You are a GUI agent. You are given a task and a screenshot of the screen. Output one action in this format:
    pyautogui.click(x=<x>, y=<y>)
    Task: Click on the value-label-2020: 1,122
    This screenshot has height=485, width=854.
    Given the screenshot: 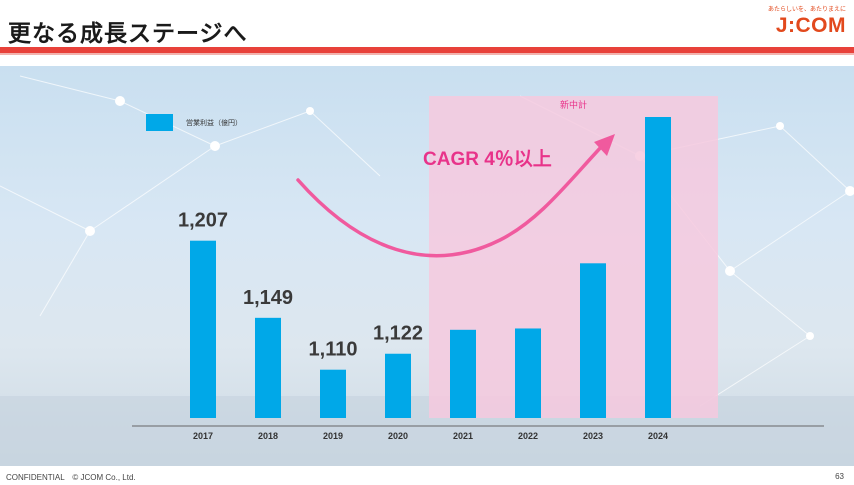 What is the action you would take?
    pyautogui.click(x=398, y=334)
    